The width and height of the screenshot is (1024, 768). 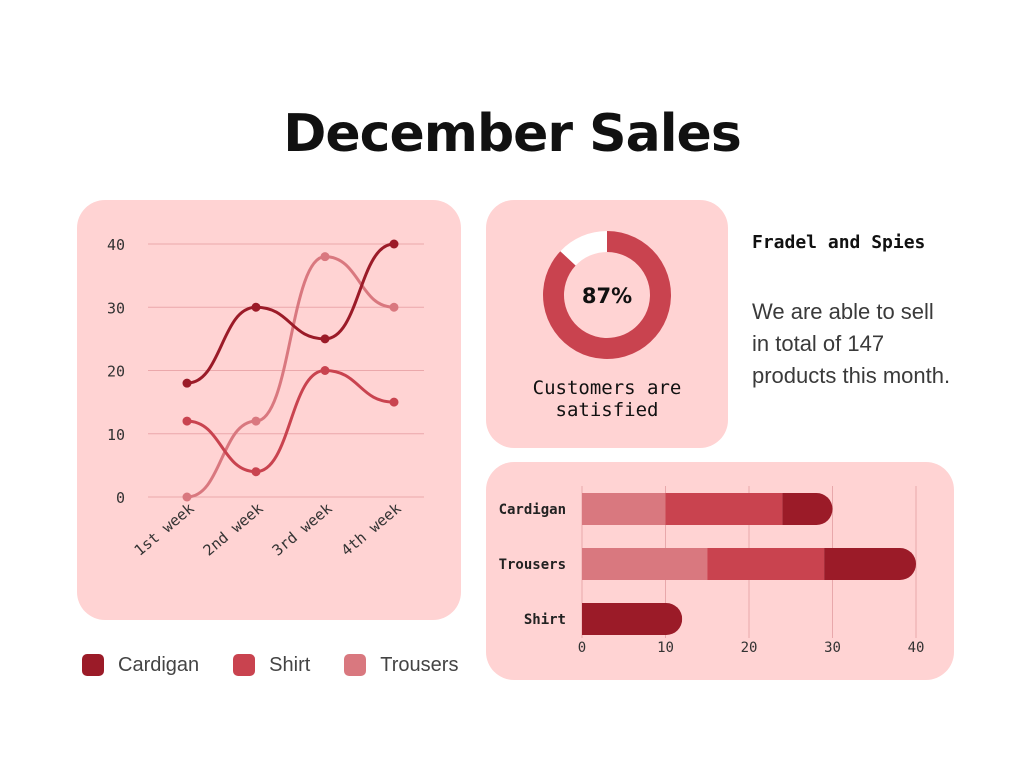 I want to click on x-tick-label-0: 0, so click(x=582, y=648).